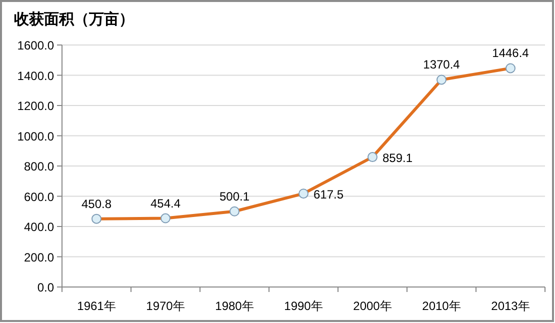 This screenshot has width=555, height=323. Describe the element at coordinates (35, 75) in the screenshot. I see `y-tick-label: 1400.0` at that location.